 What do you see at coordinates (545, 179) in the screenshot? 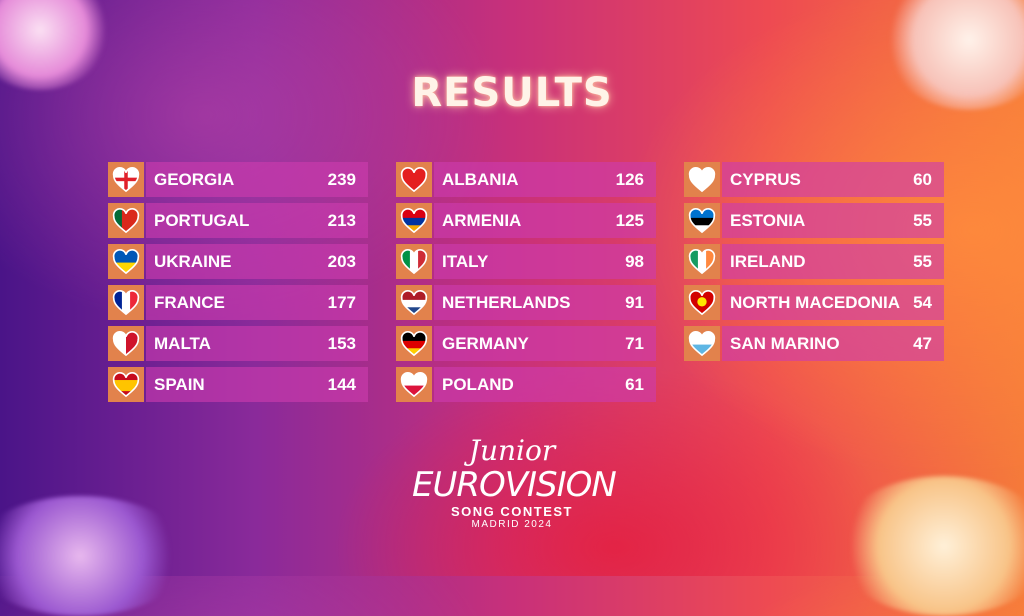
I see `result-bar: ALBANIA 126` at bounding box center [545, 179].